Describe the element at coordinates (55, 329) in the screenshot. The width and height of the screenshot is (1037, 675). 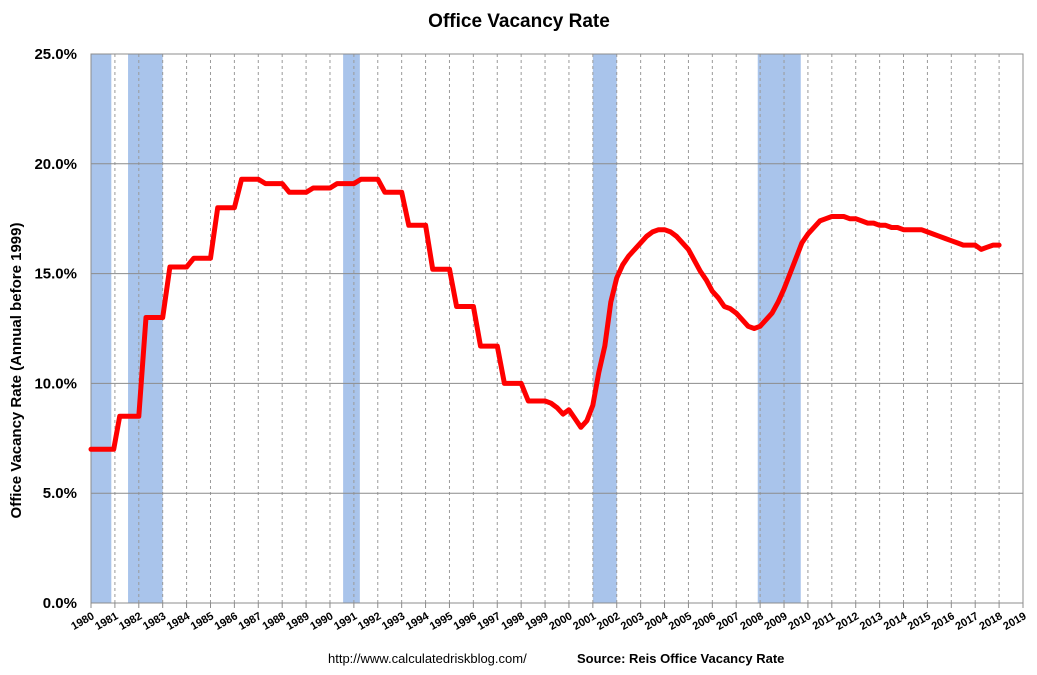
I see `y-axis-ticks: 0.0% 5.0% 10.0% 15.0% 20.0% 25.0%` at that location.